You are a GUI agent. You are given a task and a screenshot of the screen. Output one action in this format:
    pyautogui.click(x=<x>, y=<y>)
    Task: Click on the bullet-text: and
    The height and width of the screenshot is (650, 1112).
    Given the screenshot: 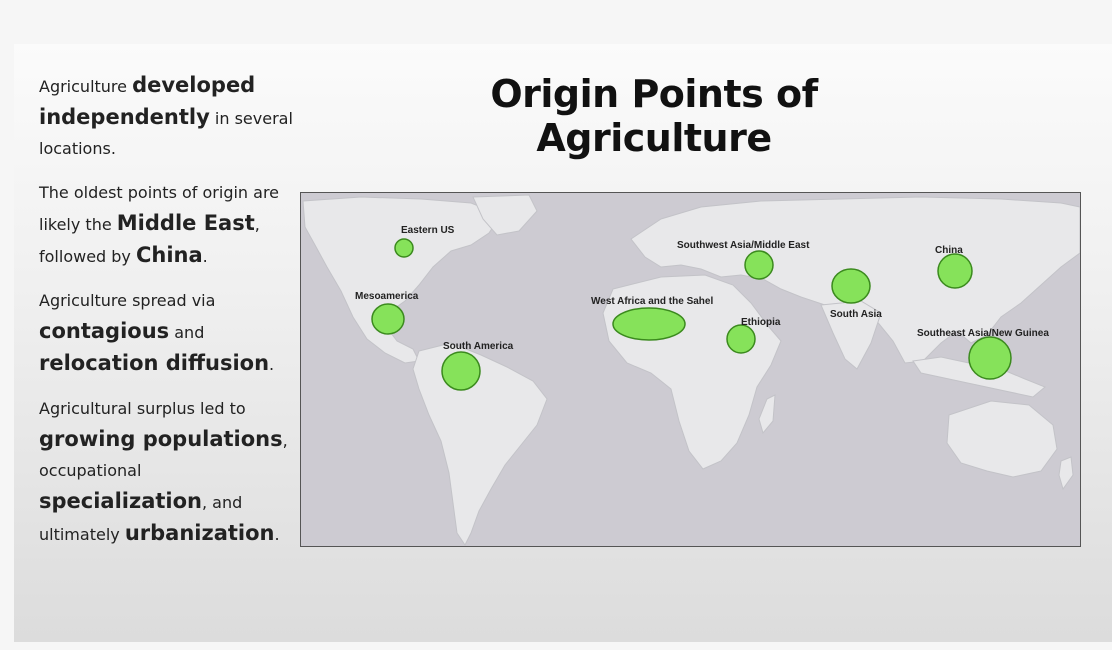 What is the action you would take?
    pyautogui.click(x=187, y=332)
    